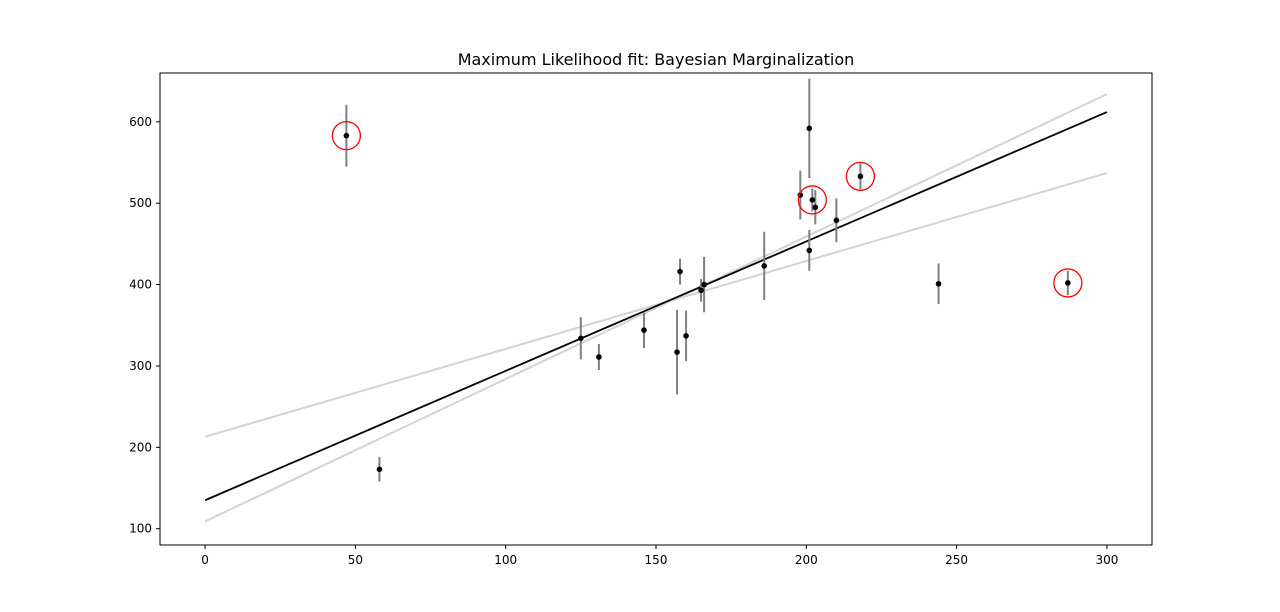 This screenshot has height=612, width=1280. What do you see at coordinates (505, 560) in the screenshot?
I see `x-tick-label-2: 100` at bounding box center [505, 560].